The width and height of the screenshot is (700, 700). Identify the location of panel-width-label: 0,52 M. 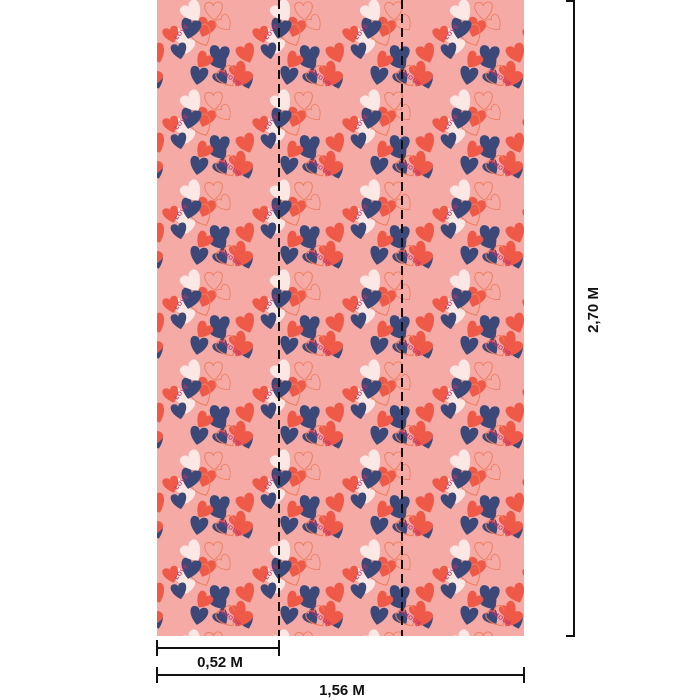
(220, 662).